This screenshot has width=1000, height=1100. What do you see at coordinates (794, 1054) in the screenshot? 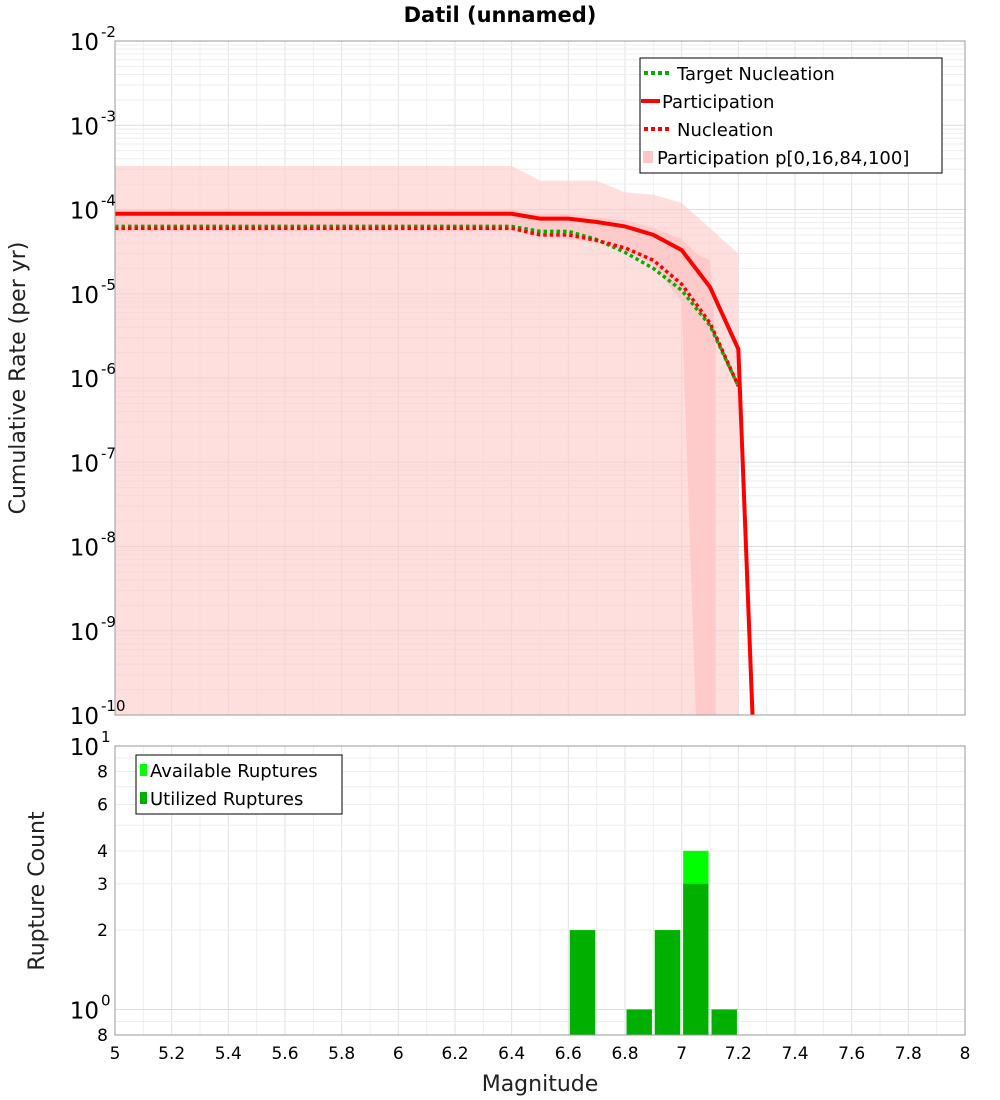
I see `magnitude-x-tick-label: 7.4` at bounding box center [794, 1054].